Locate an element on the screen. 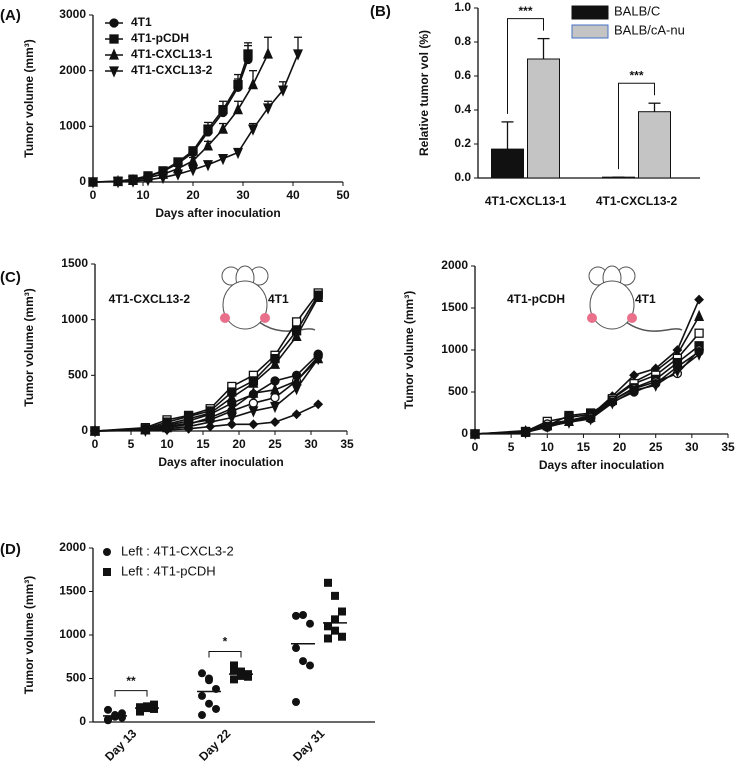 This screenshot has width=736, height=772. panel-label: (D) is located at coordinates (10, 549).